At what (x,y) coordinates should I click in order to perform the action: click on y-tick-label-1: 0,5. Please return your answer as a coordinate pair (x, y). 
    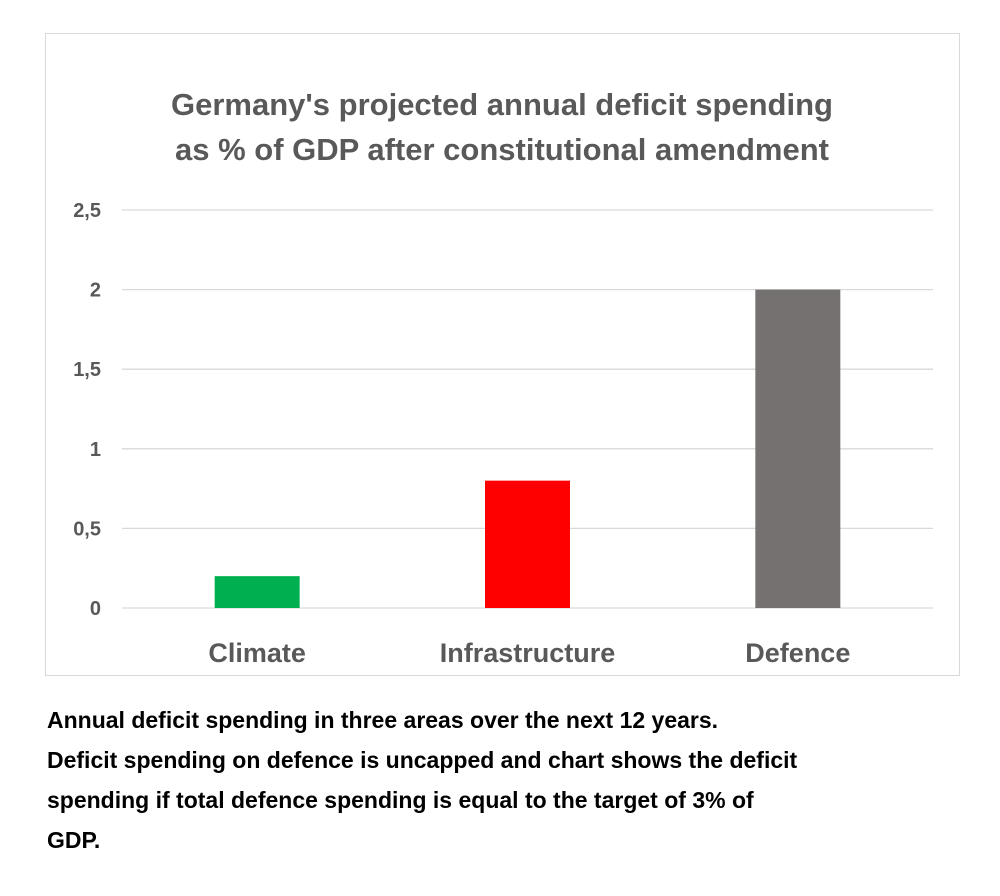
    Looking at the image, I should click on (87, 529).